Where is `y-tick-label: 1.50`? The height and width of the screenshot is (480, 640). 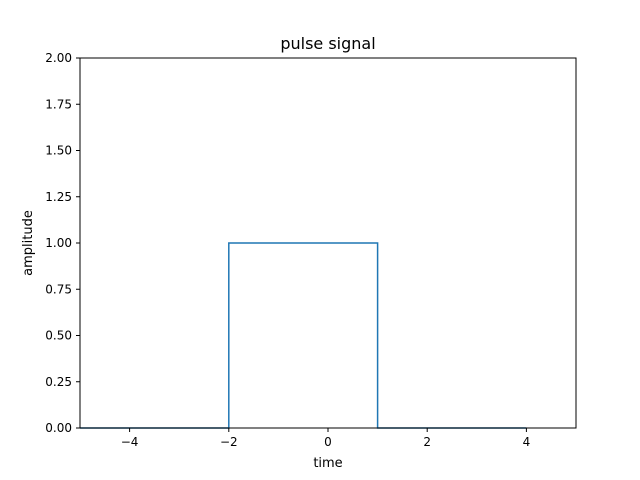 y-tick-label: 1.50 is located at coordinates (58, 151).